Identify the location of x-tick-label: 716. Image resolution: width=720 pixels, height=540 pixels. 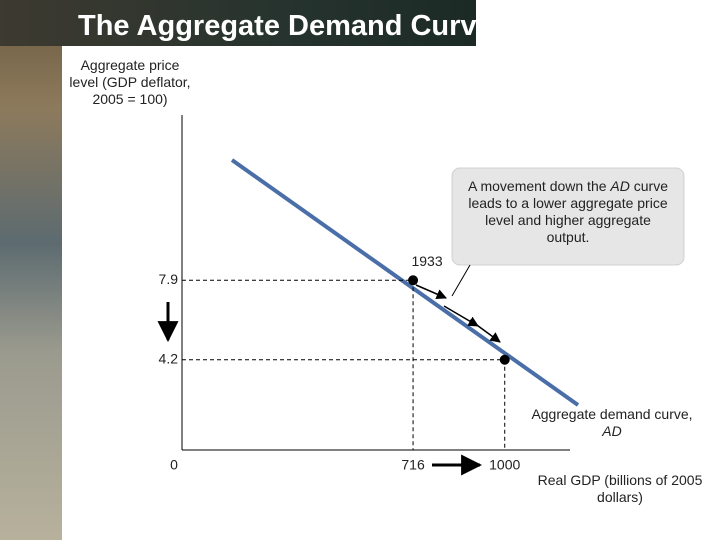
(413, 465).